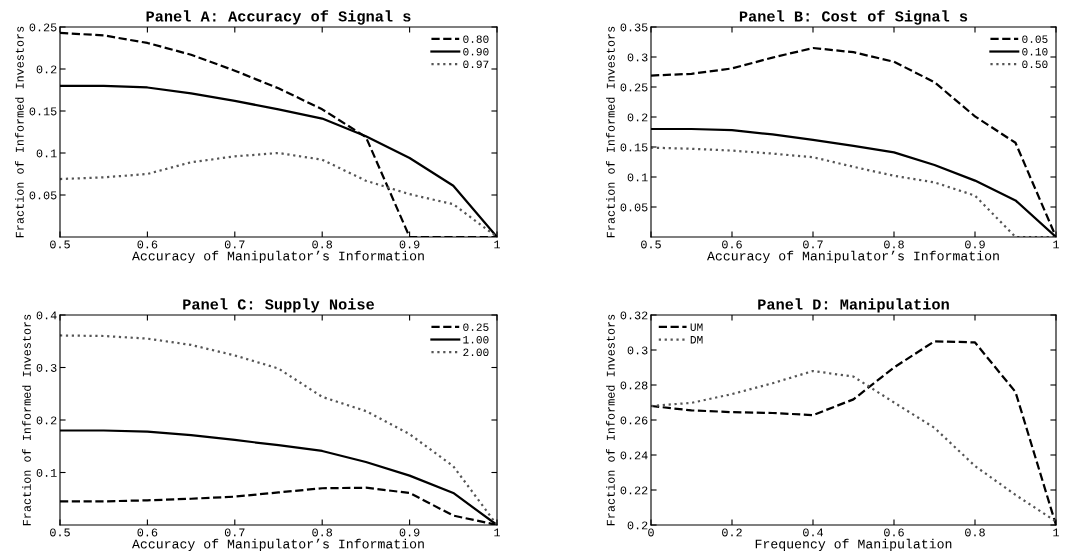  I want to click on y-tick-label: 0.32, so click(634, 315).